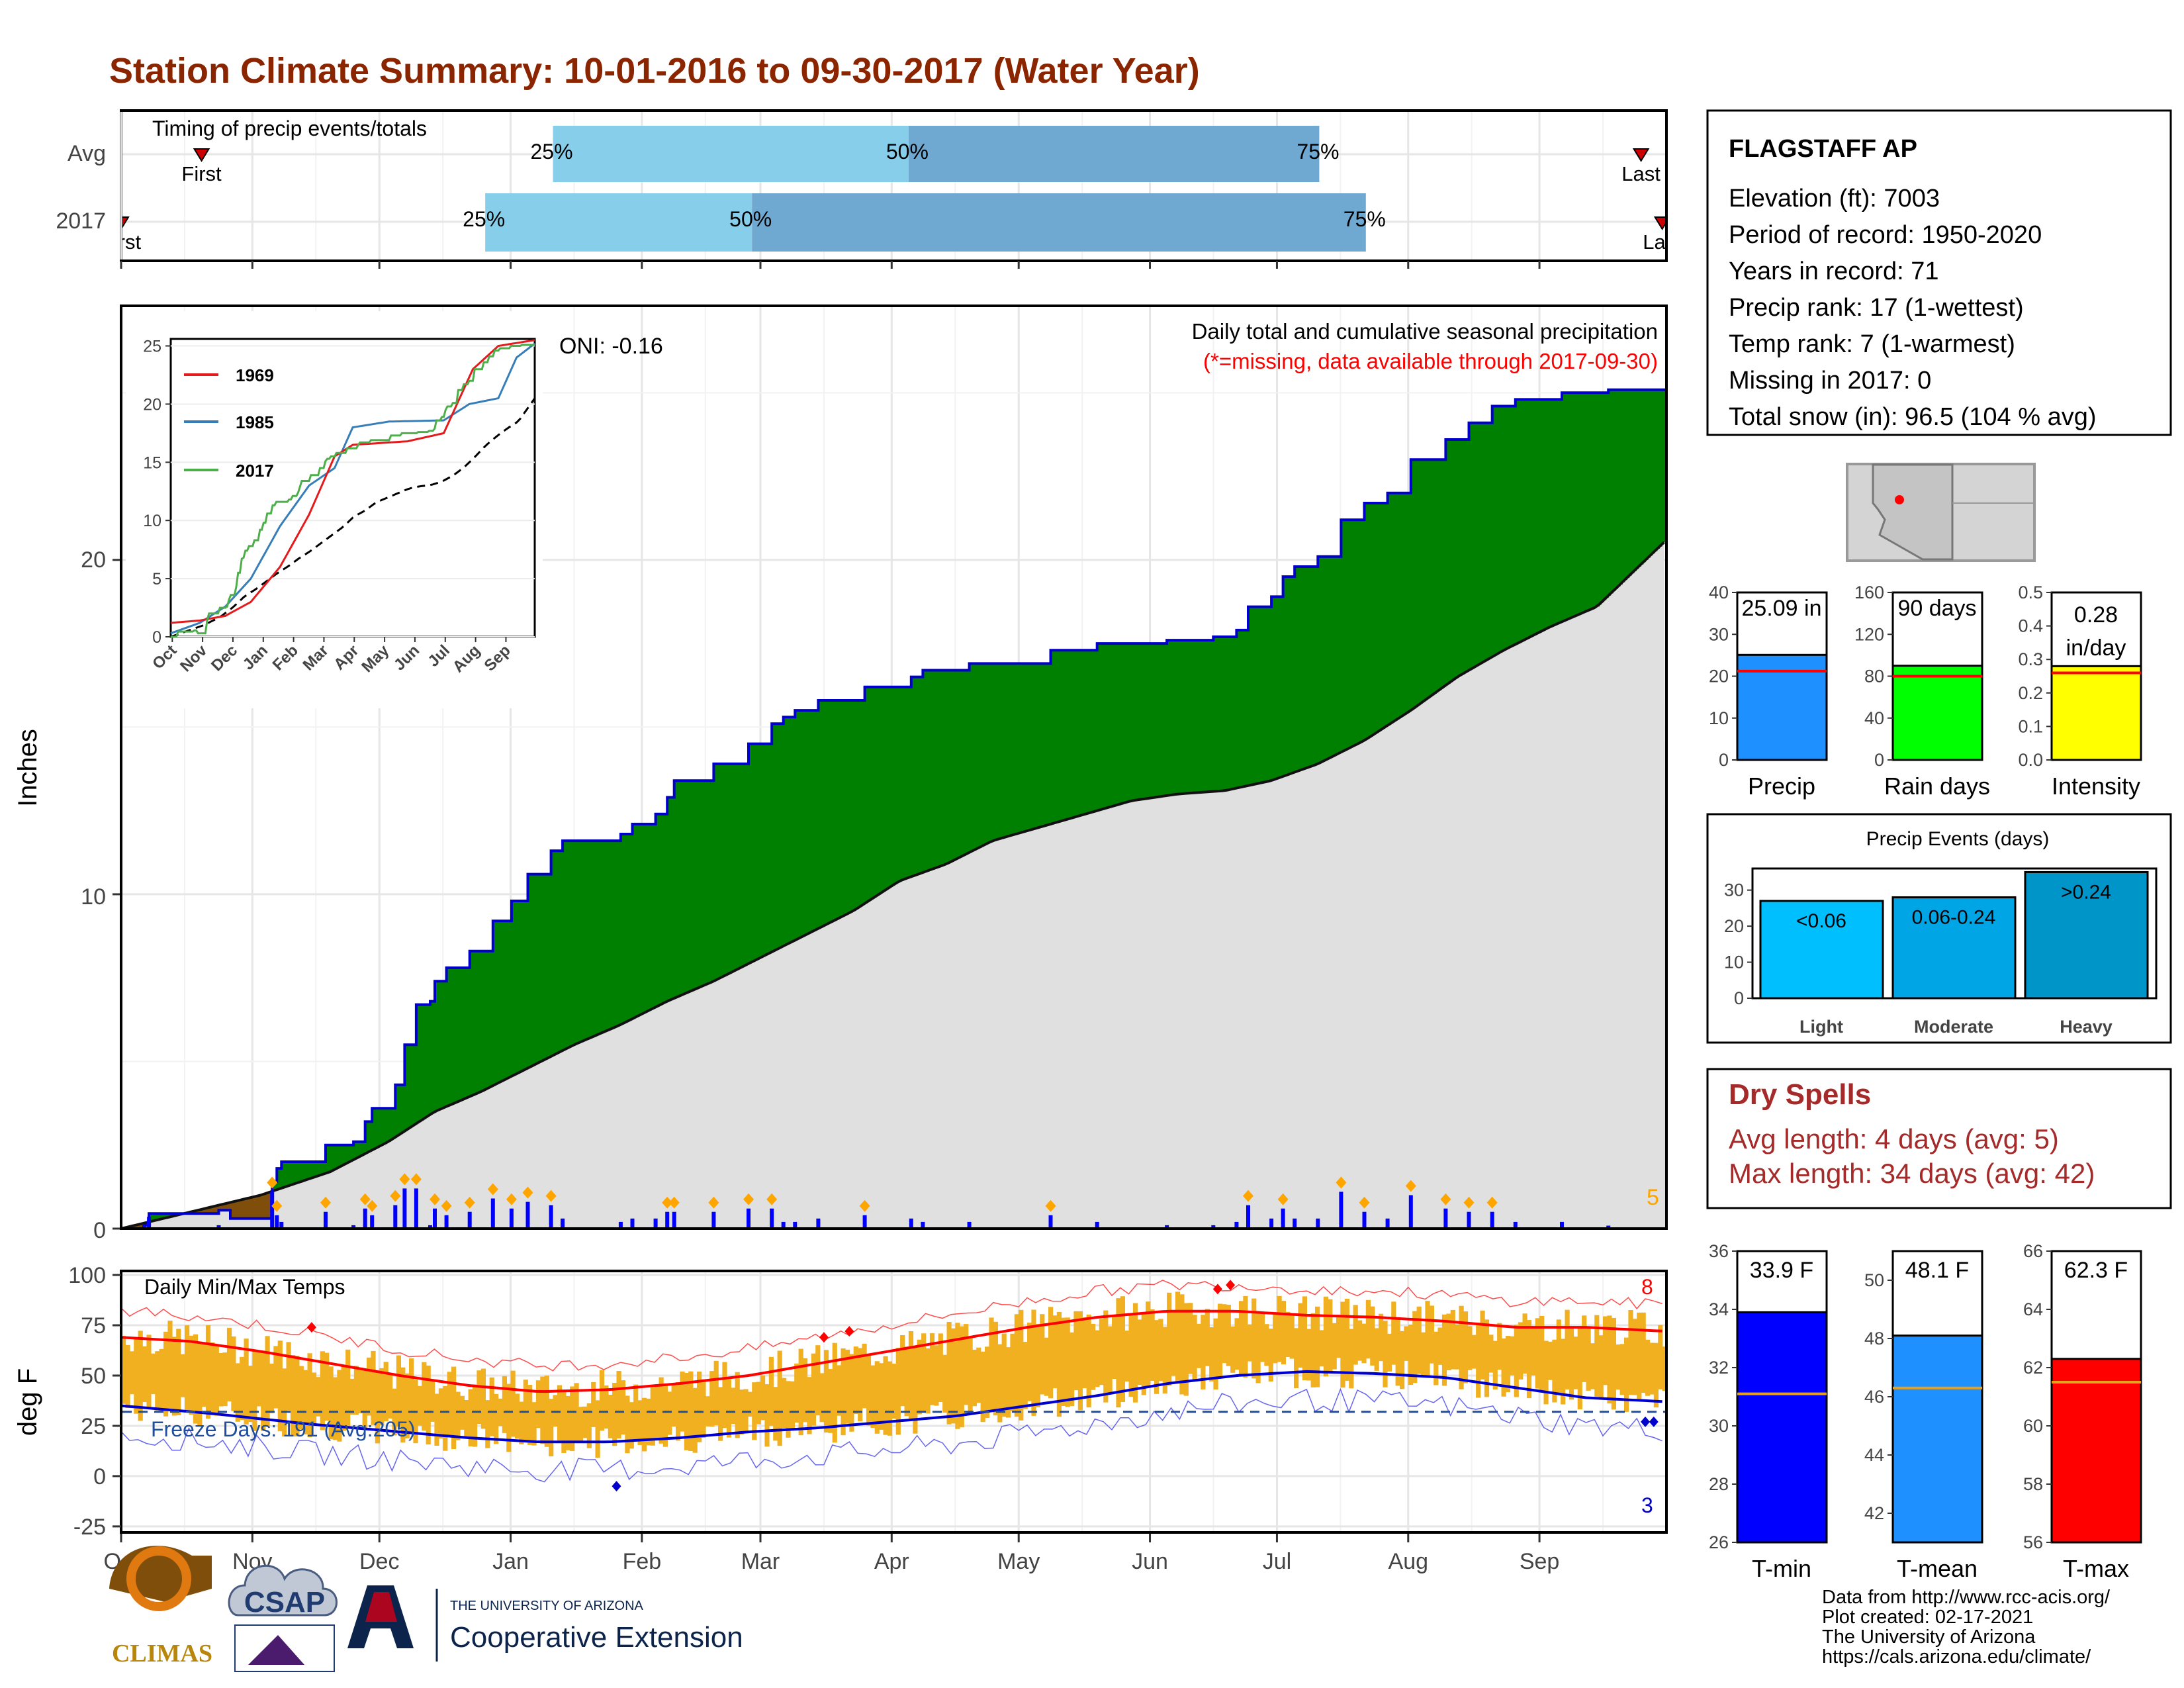  Describe the element at coordinates (2096, 1451) in the screenshot. I see `temp-bar-fill` at that location.